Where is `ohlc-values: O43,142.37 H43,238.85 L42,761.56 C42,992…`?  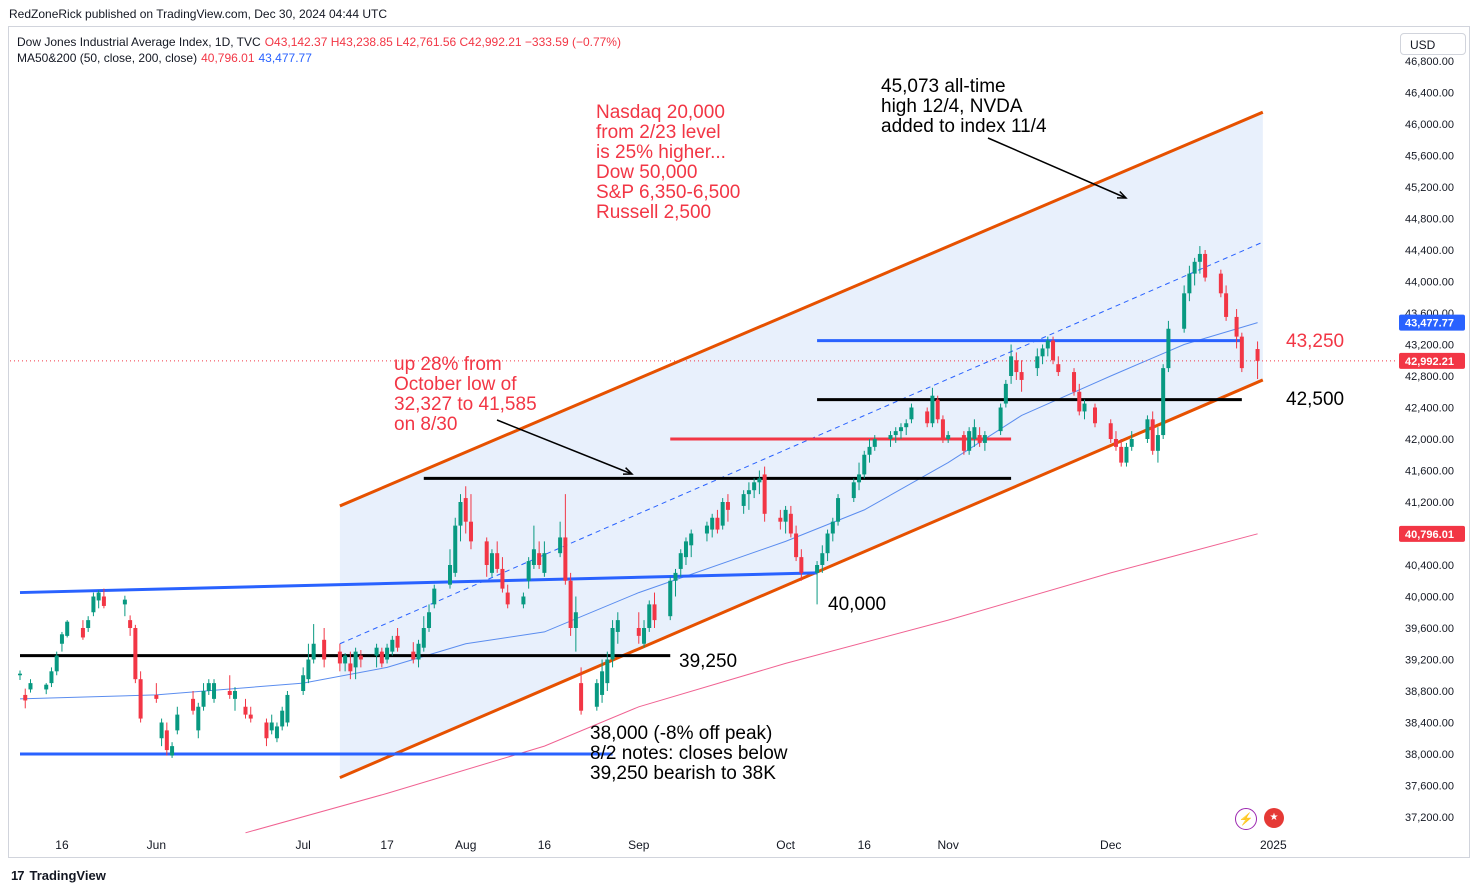 ohlc-values: O43,142.37 H43,238.85 L42,761.56 C42,992… is located at coordinates (442, 42).